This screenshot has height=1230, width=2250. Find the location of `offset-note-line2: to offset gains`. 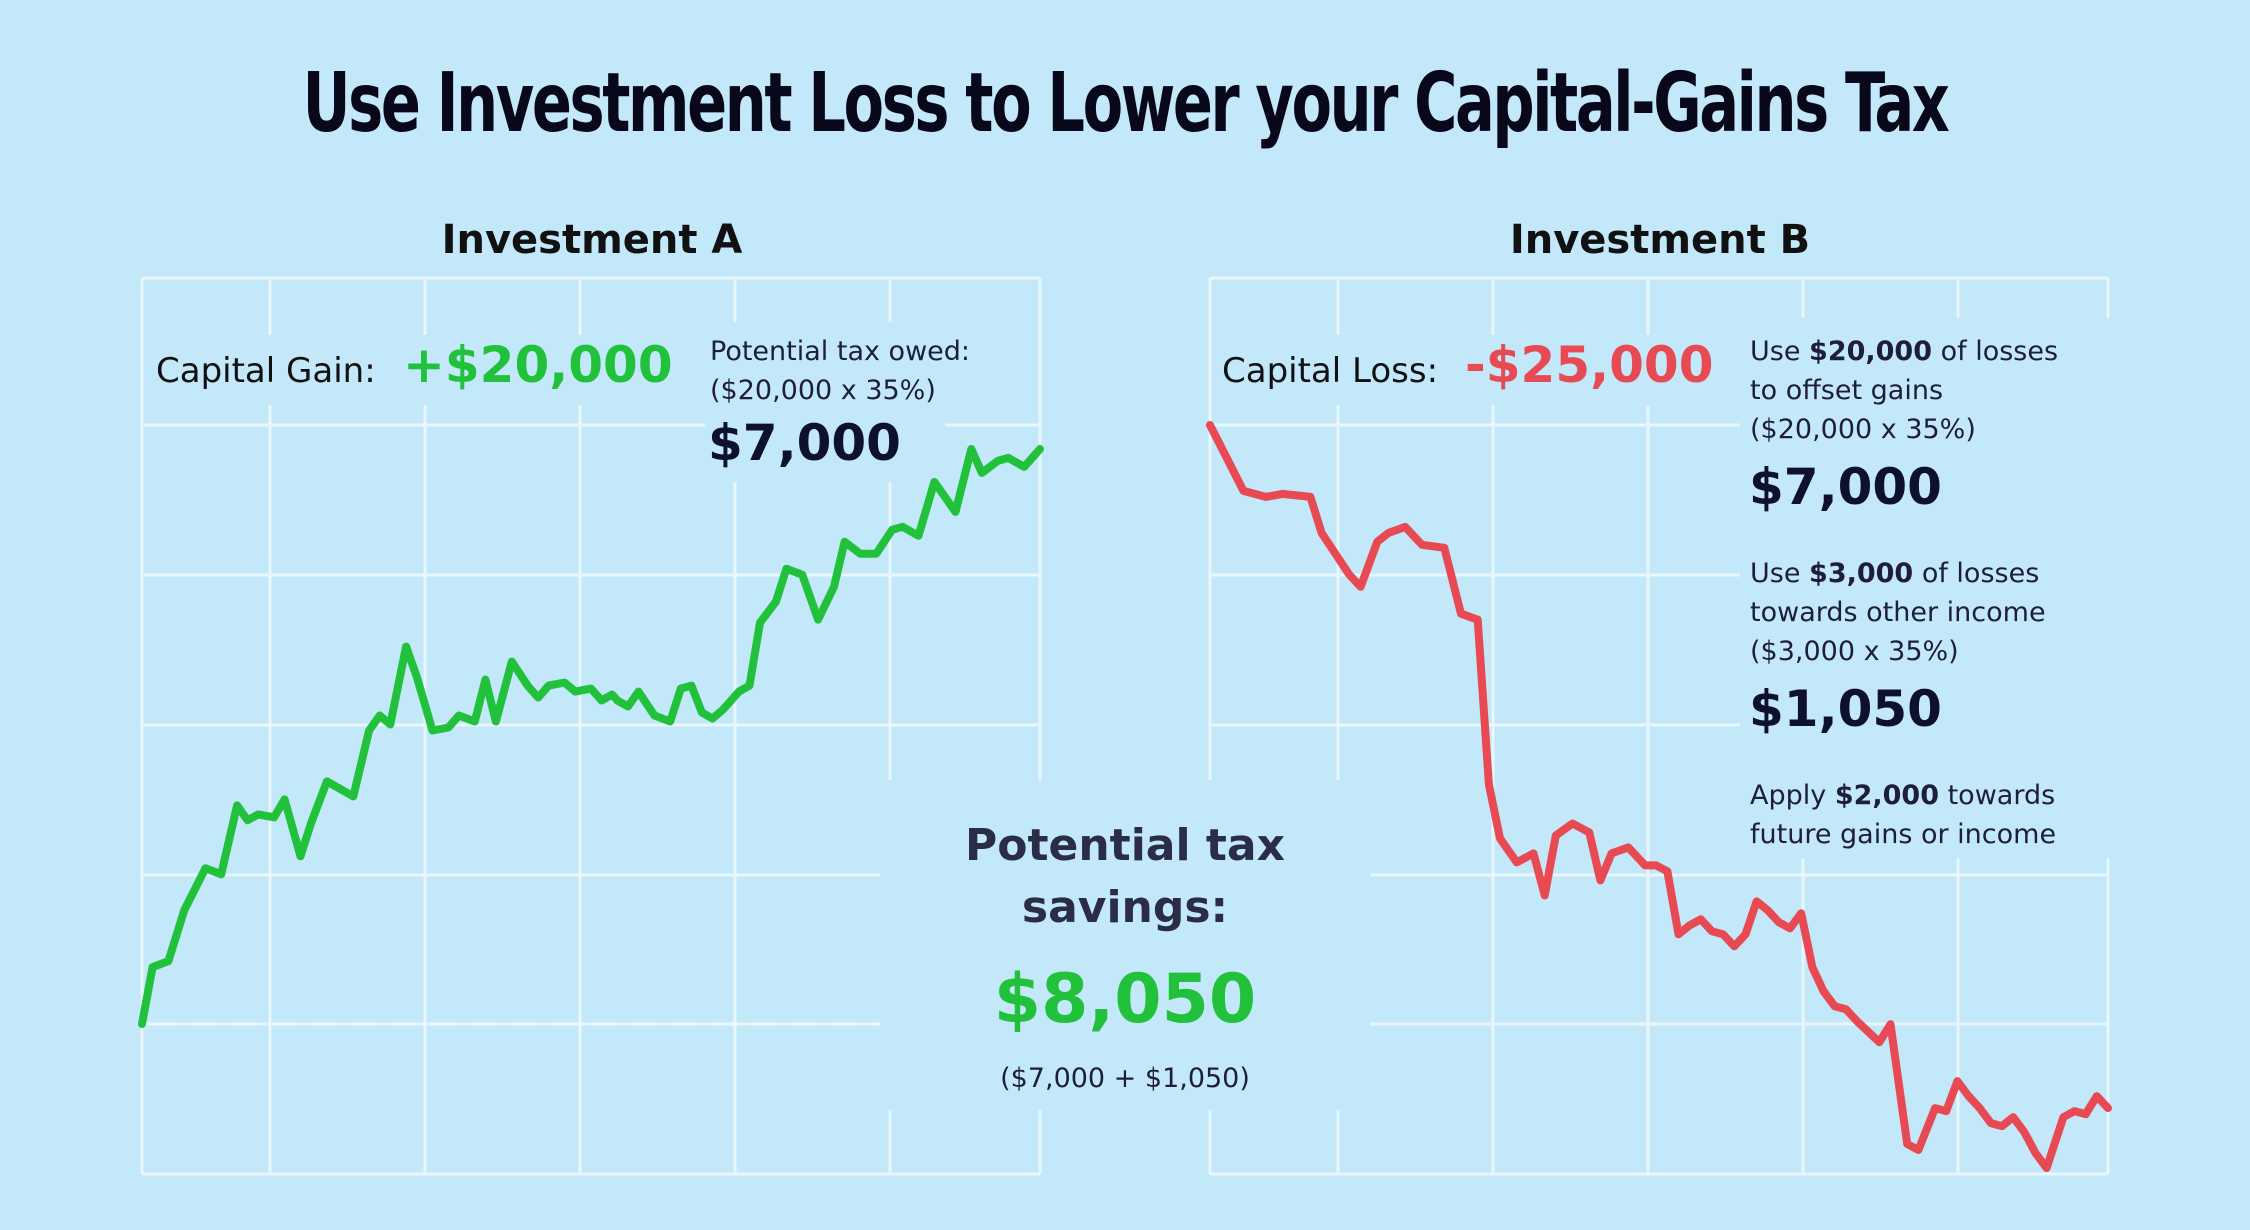

offset-note-line2: to offset gains is located at coordinates (1847, 390).